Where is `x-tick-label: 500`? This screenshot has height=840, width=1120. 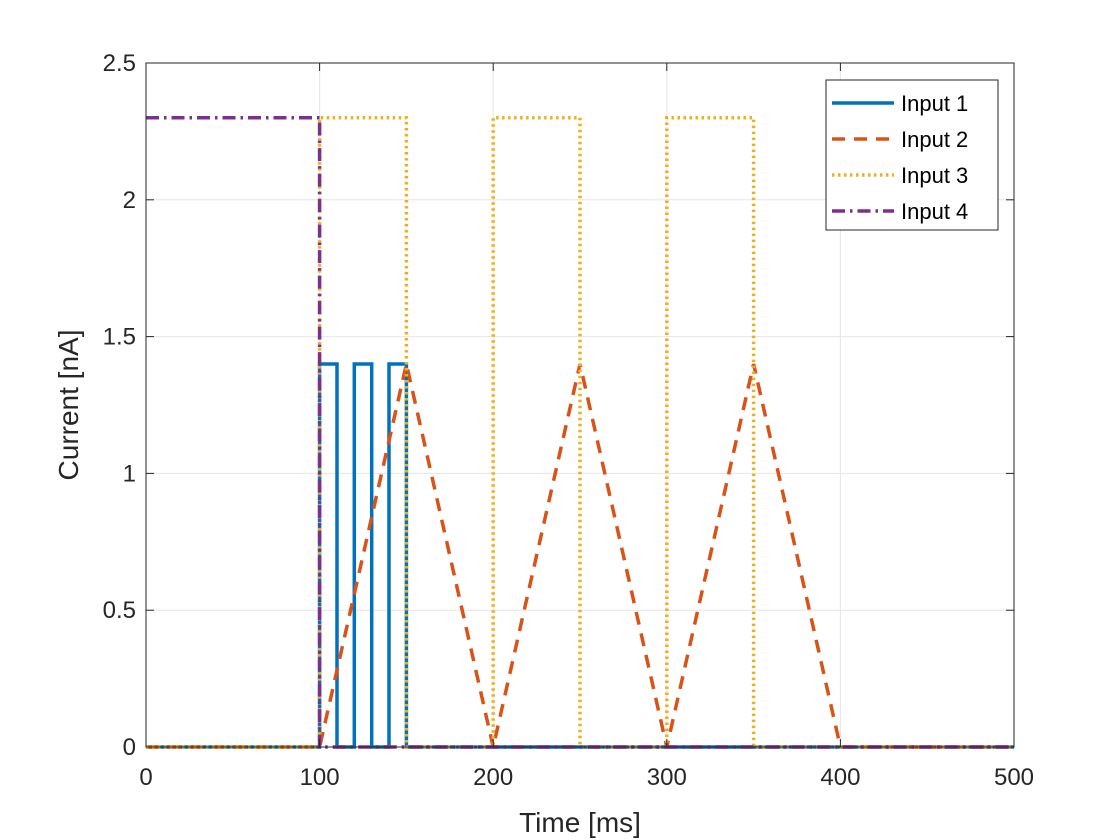 x-tick-label: 500 is located at coordinates (1014, 777).